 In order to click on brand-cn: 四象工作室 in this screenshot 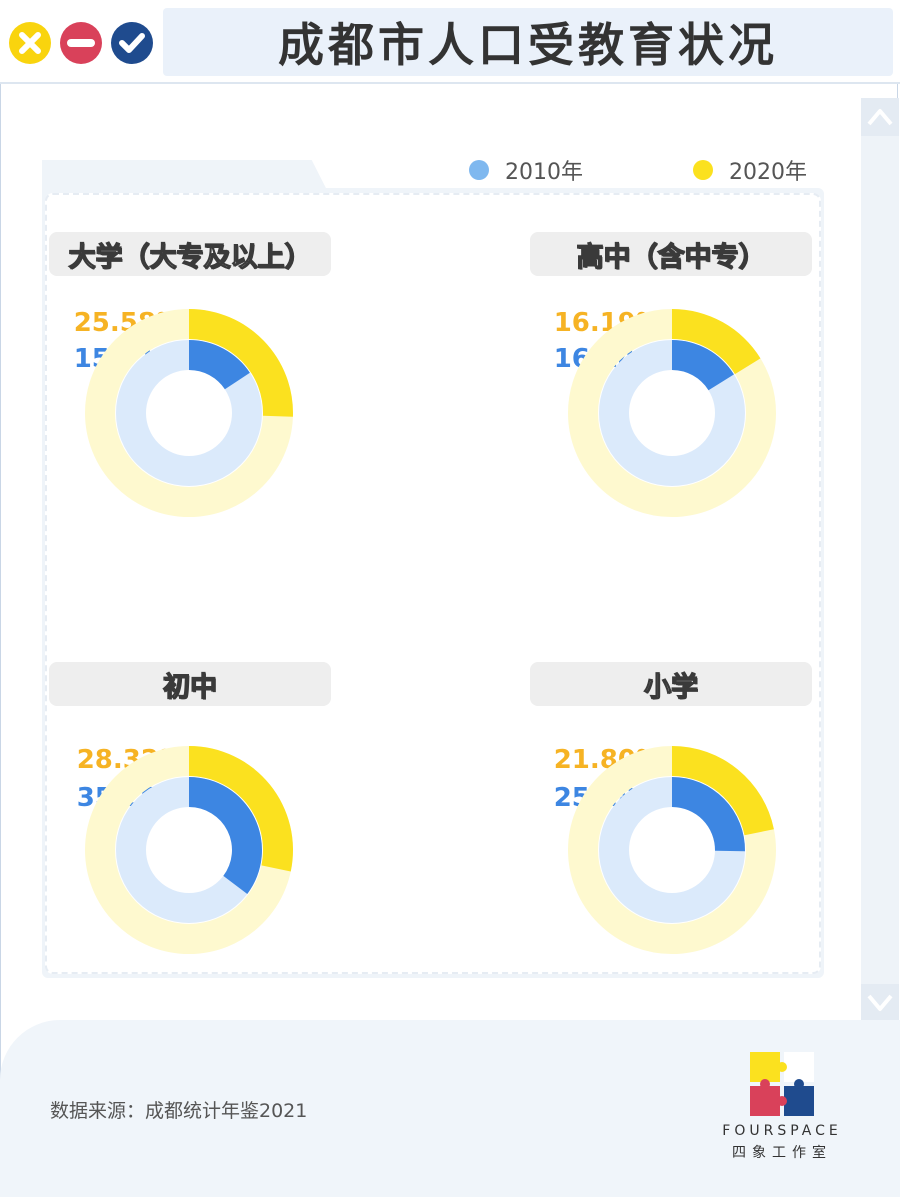, I will do `click(782, 1153)`.